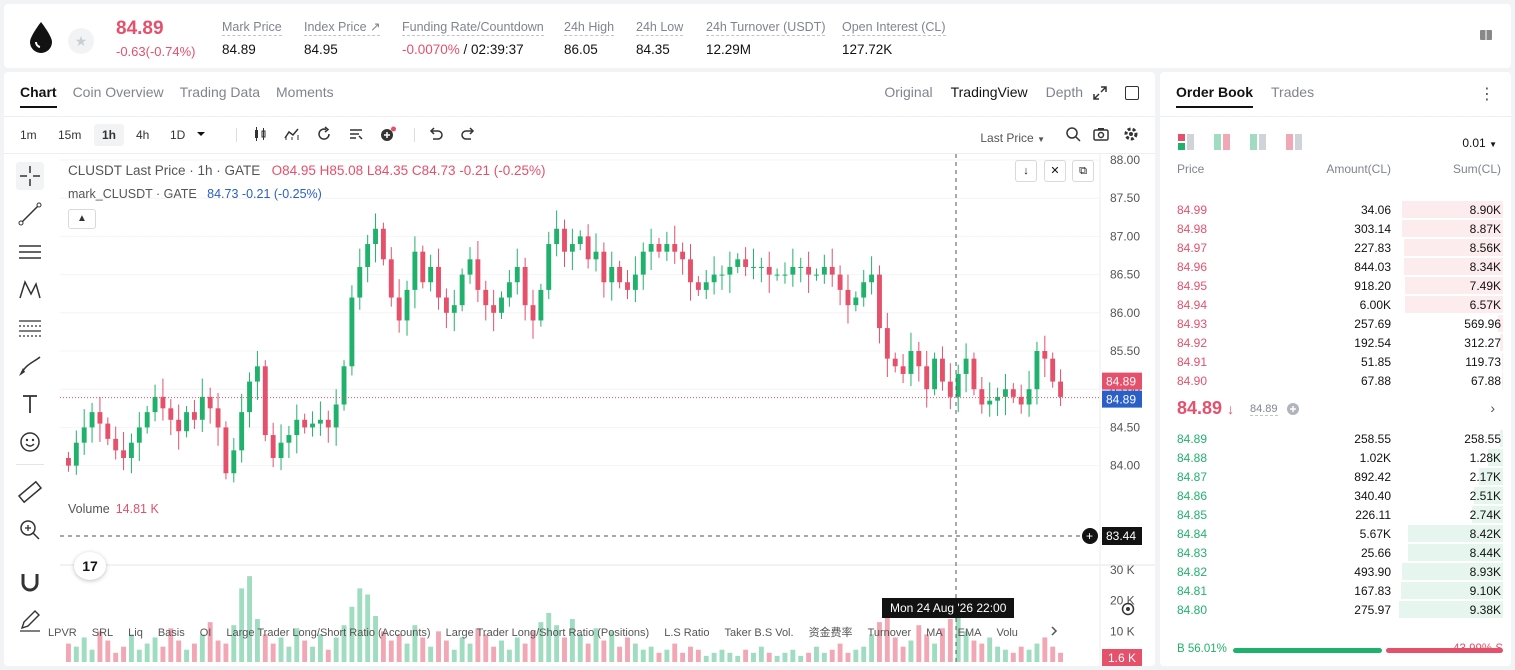 The width and height of the screenshot is (1515, 670). I want to click on settings-icon, so click(1128, 609).